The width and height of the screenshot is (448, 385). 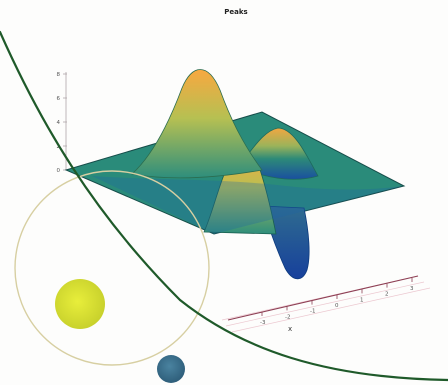 What do you see at coordinates (197, 124) in the screenshot?
I see `surface-main-peak` at bounding box center [197, 124].